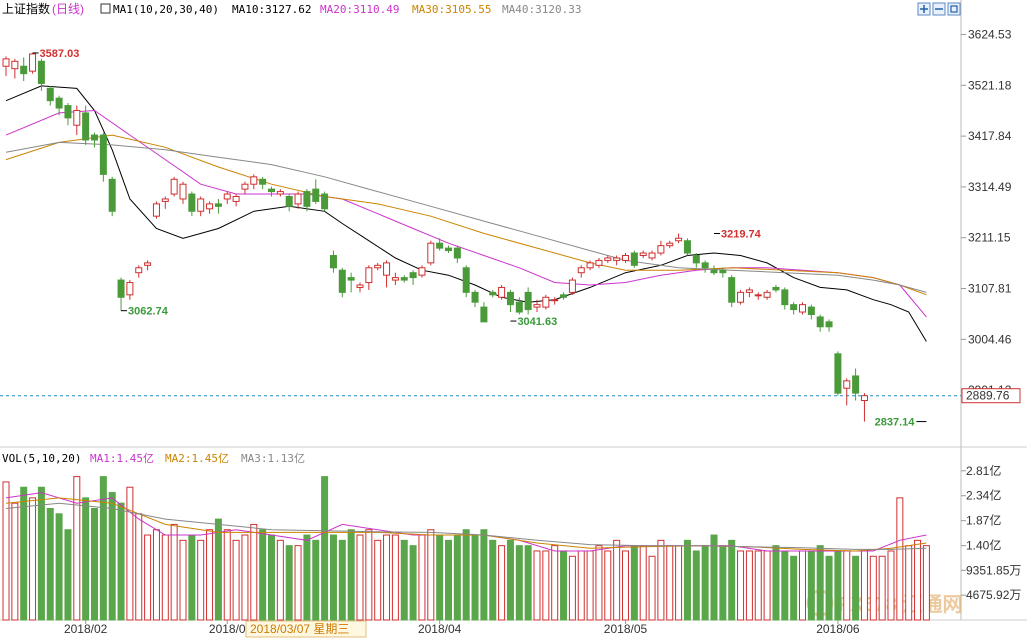  What do you see at coordinates (306, 629) in the screenshot?
I see `cursor-date-box: 2018/03/07 星期三` at bounding box center [306, 629].